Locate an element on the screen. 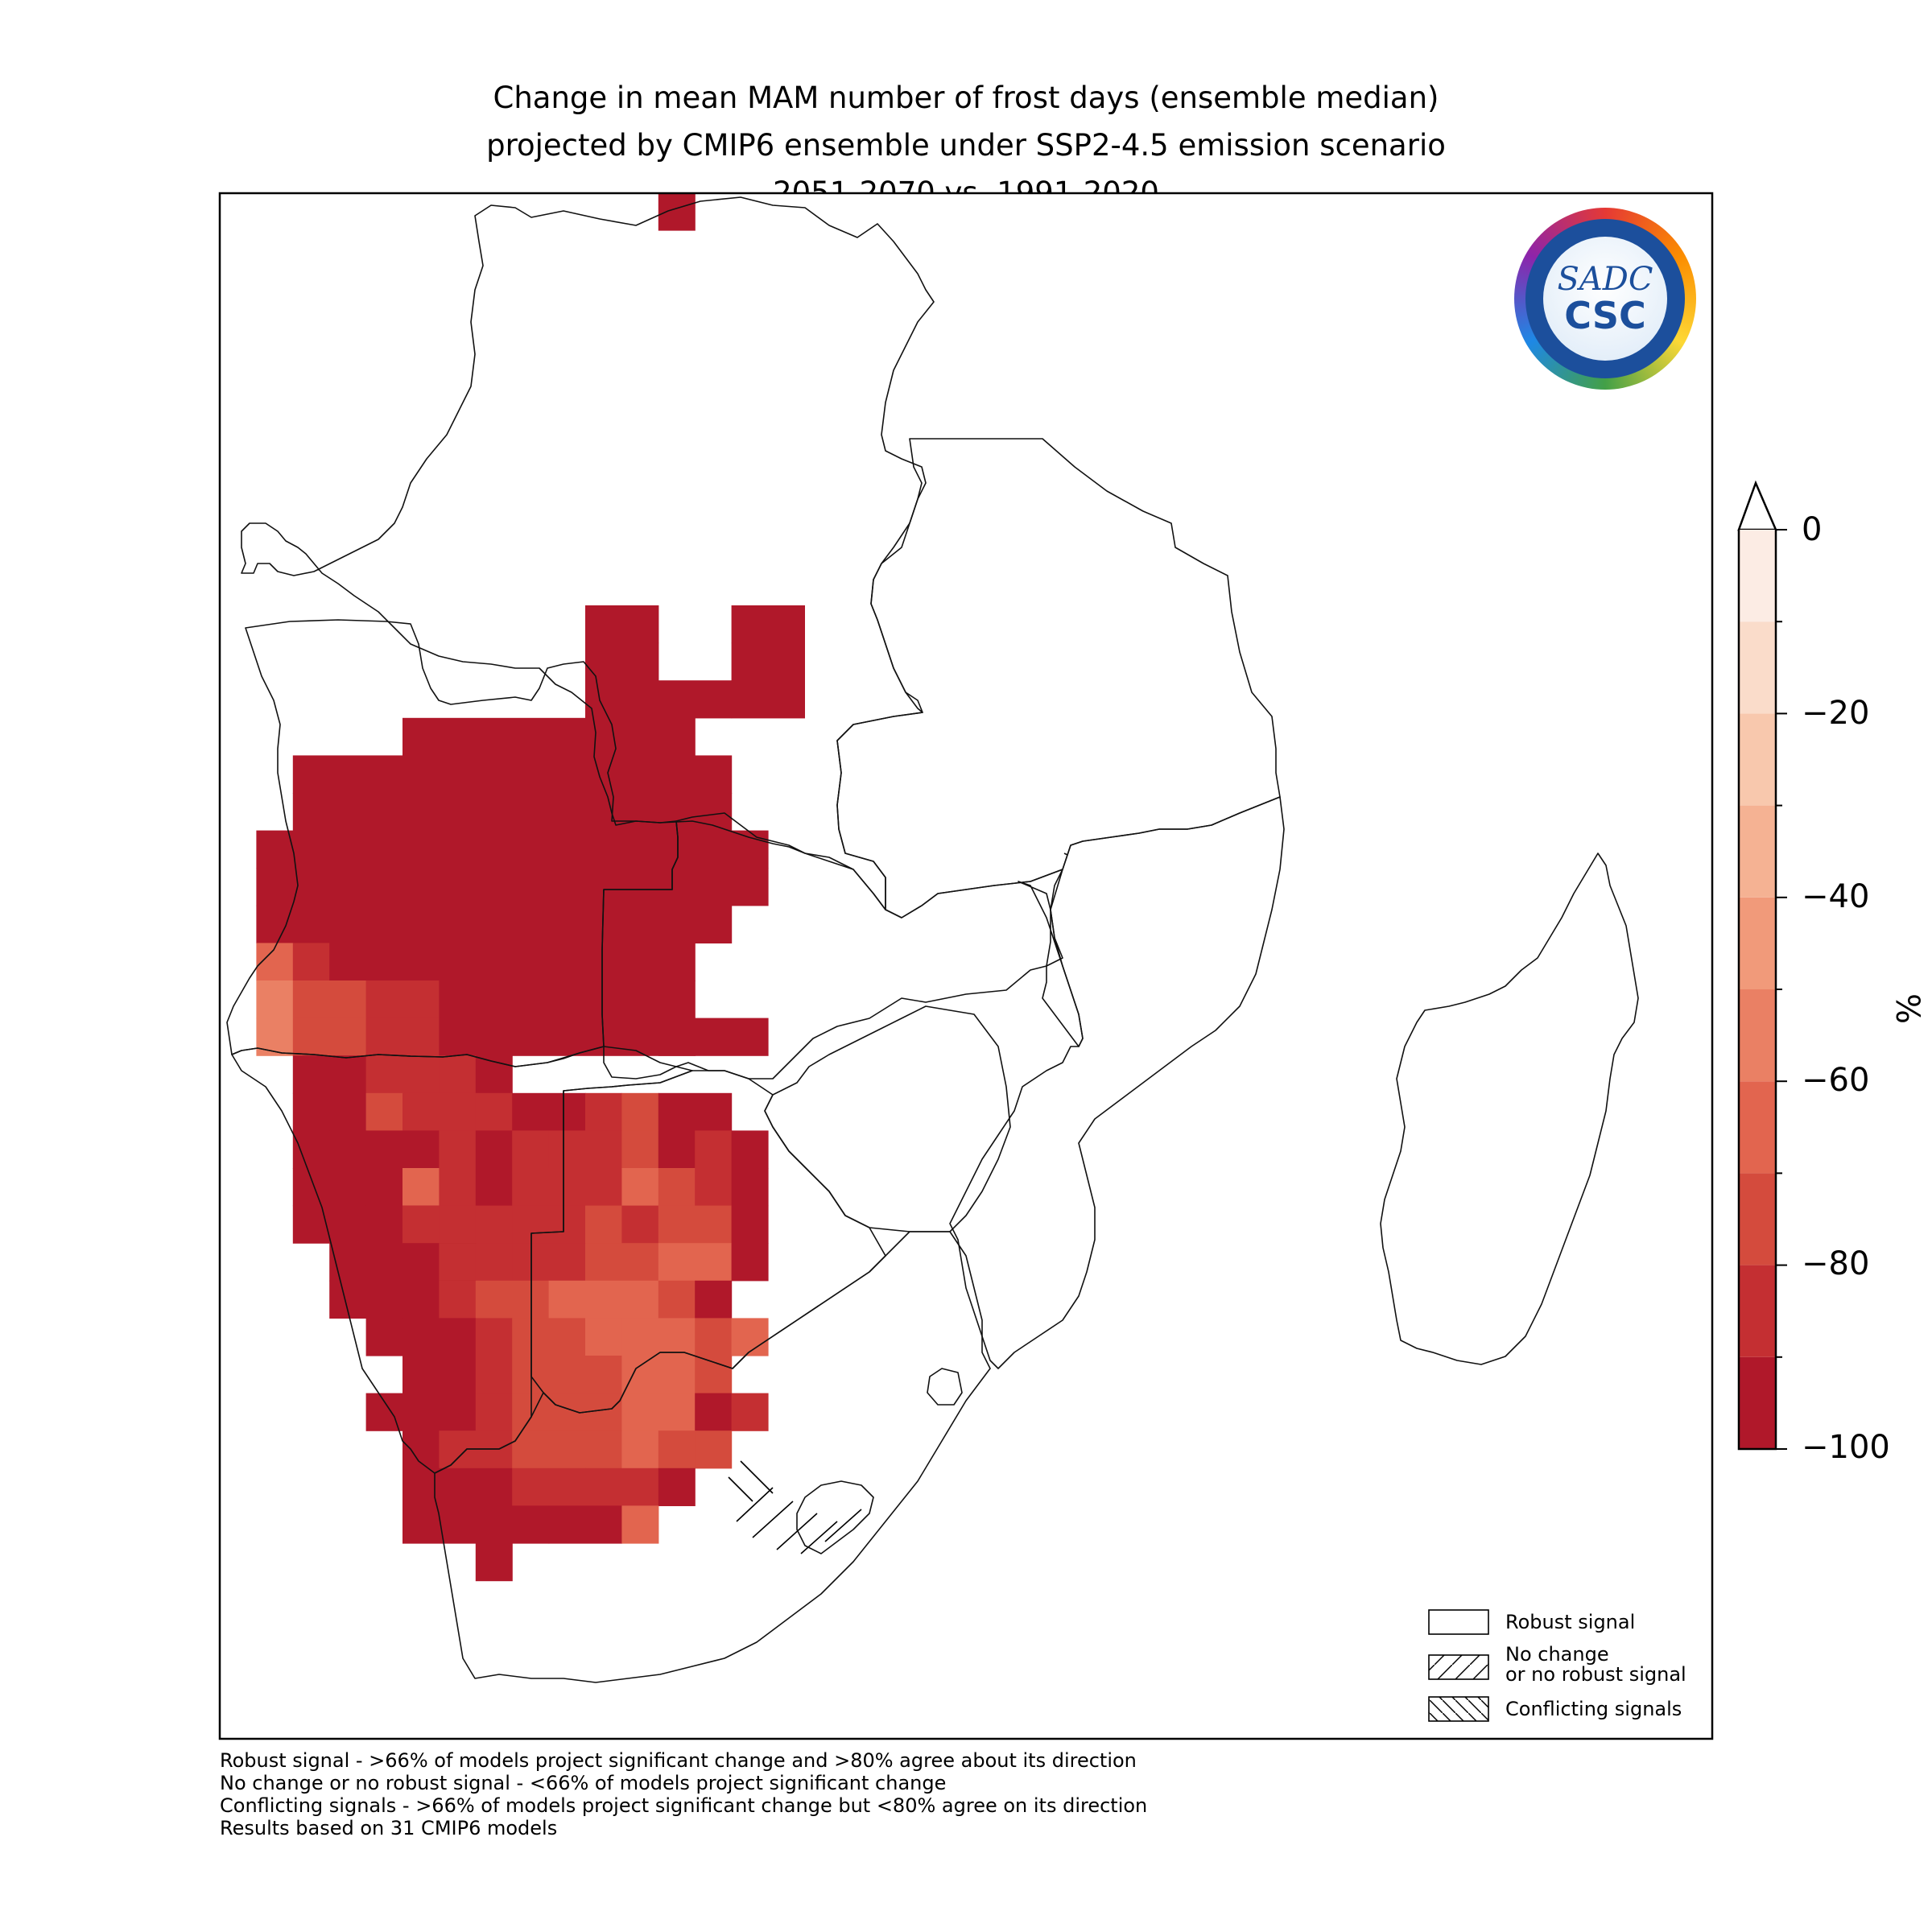  logo-text-top: SADC is located at coordinates (1605, 279).